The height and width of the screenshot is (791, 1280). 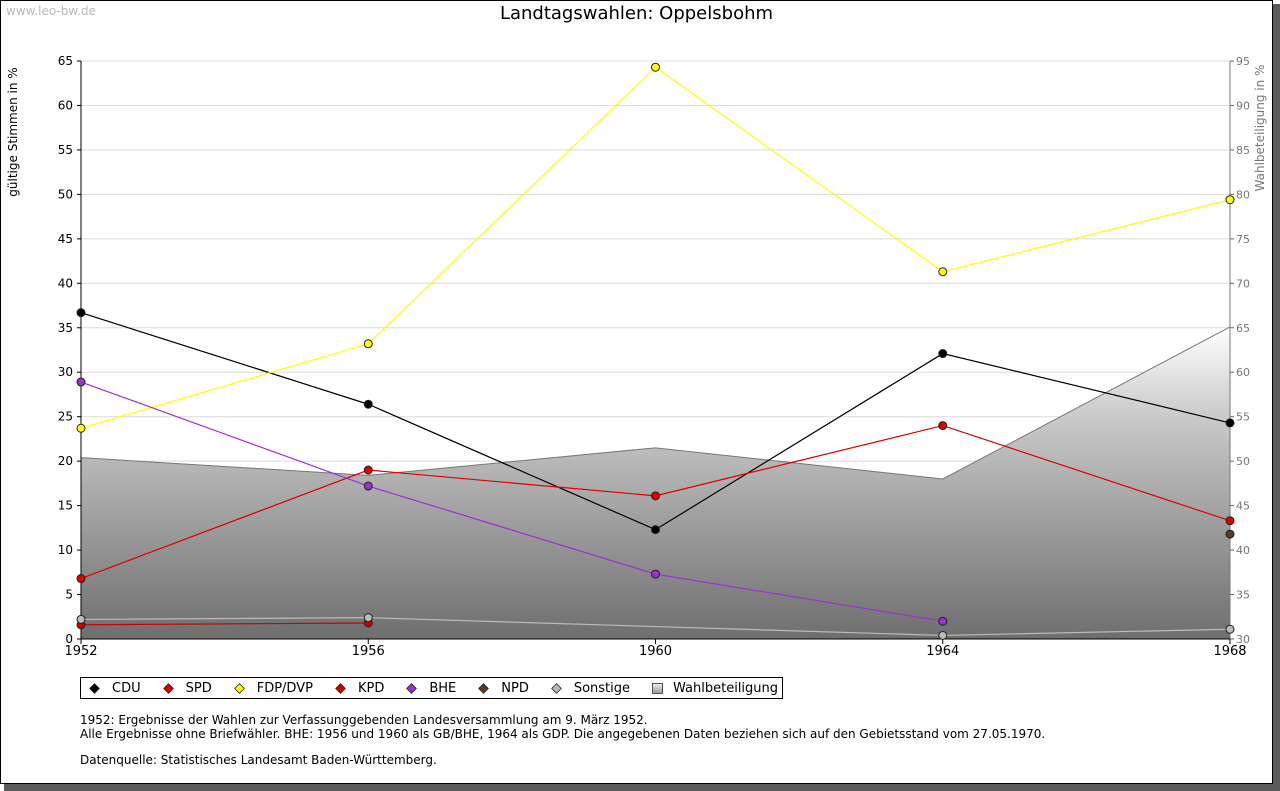 I want to click on legend-item-spd: SPD, so click(x=187, y=688).